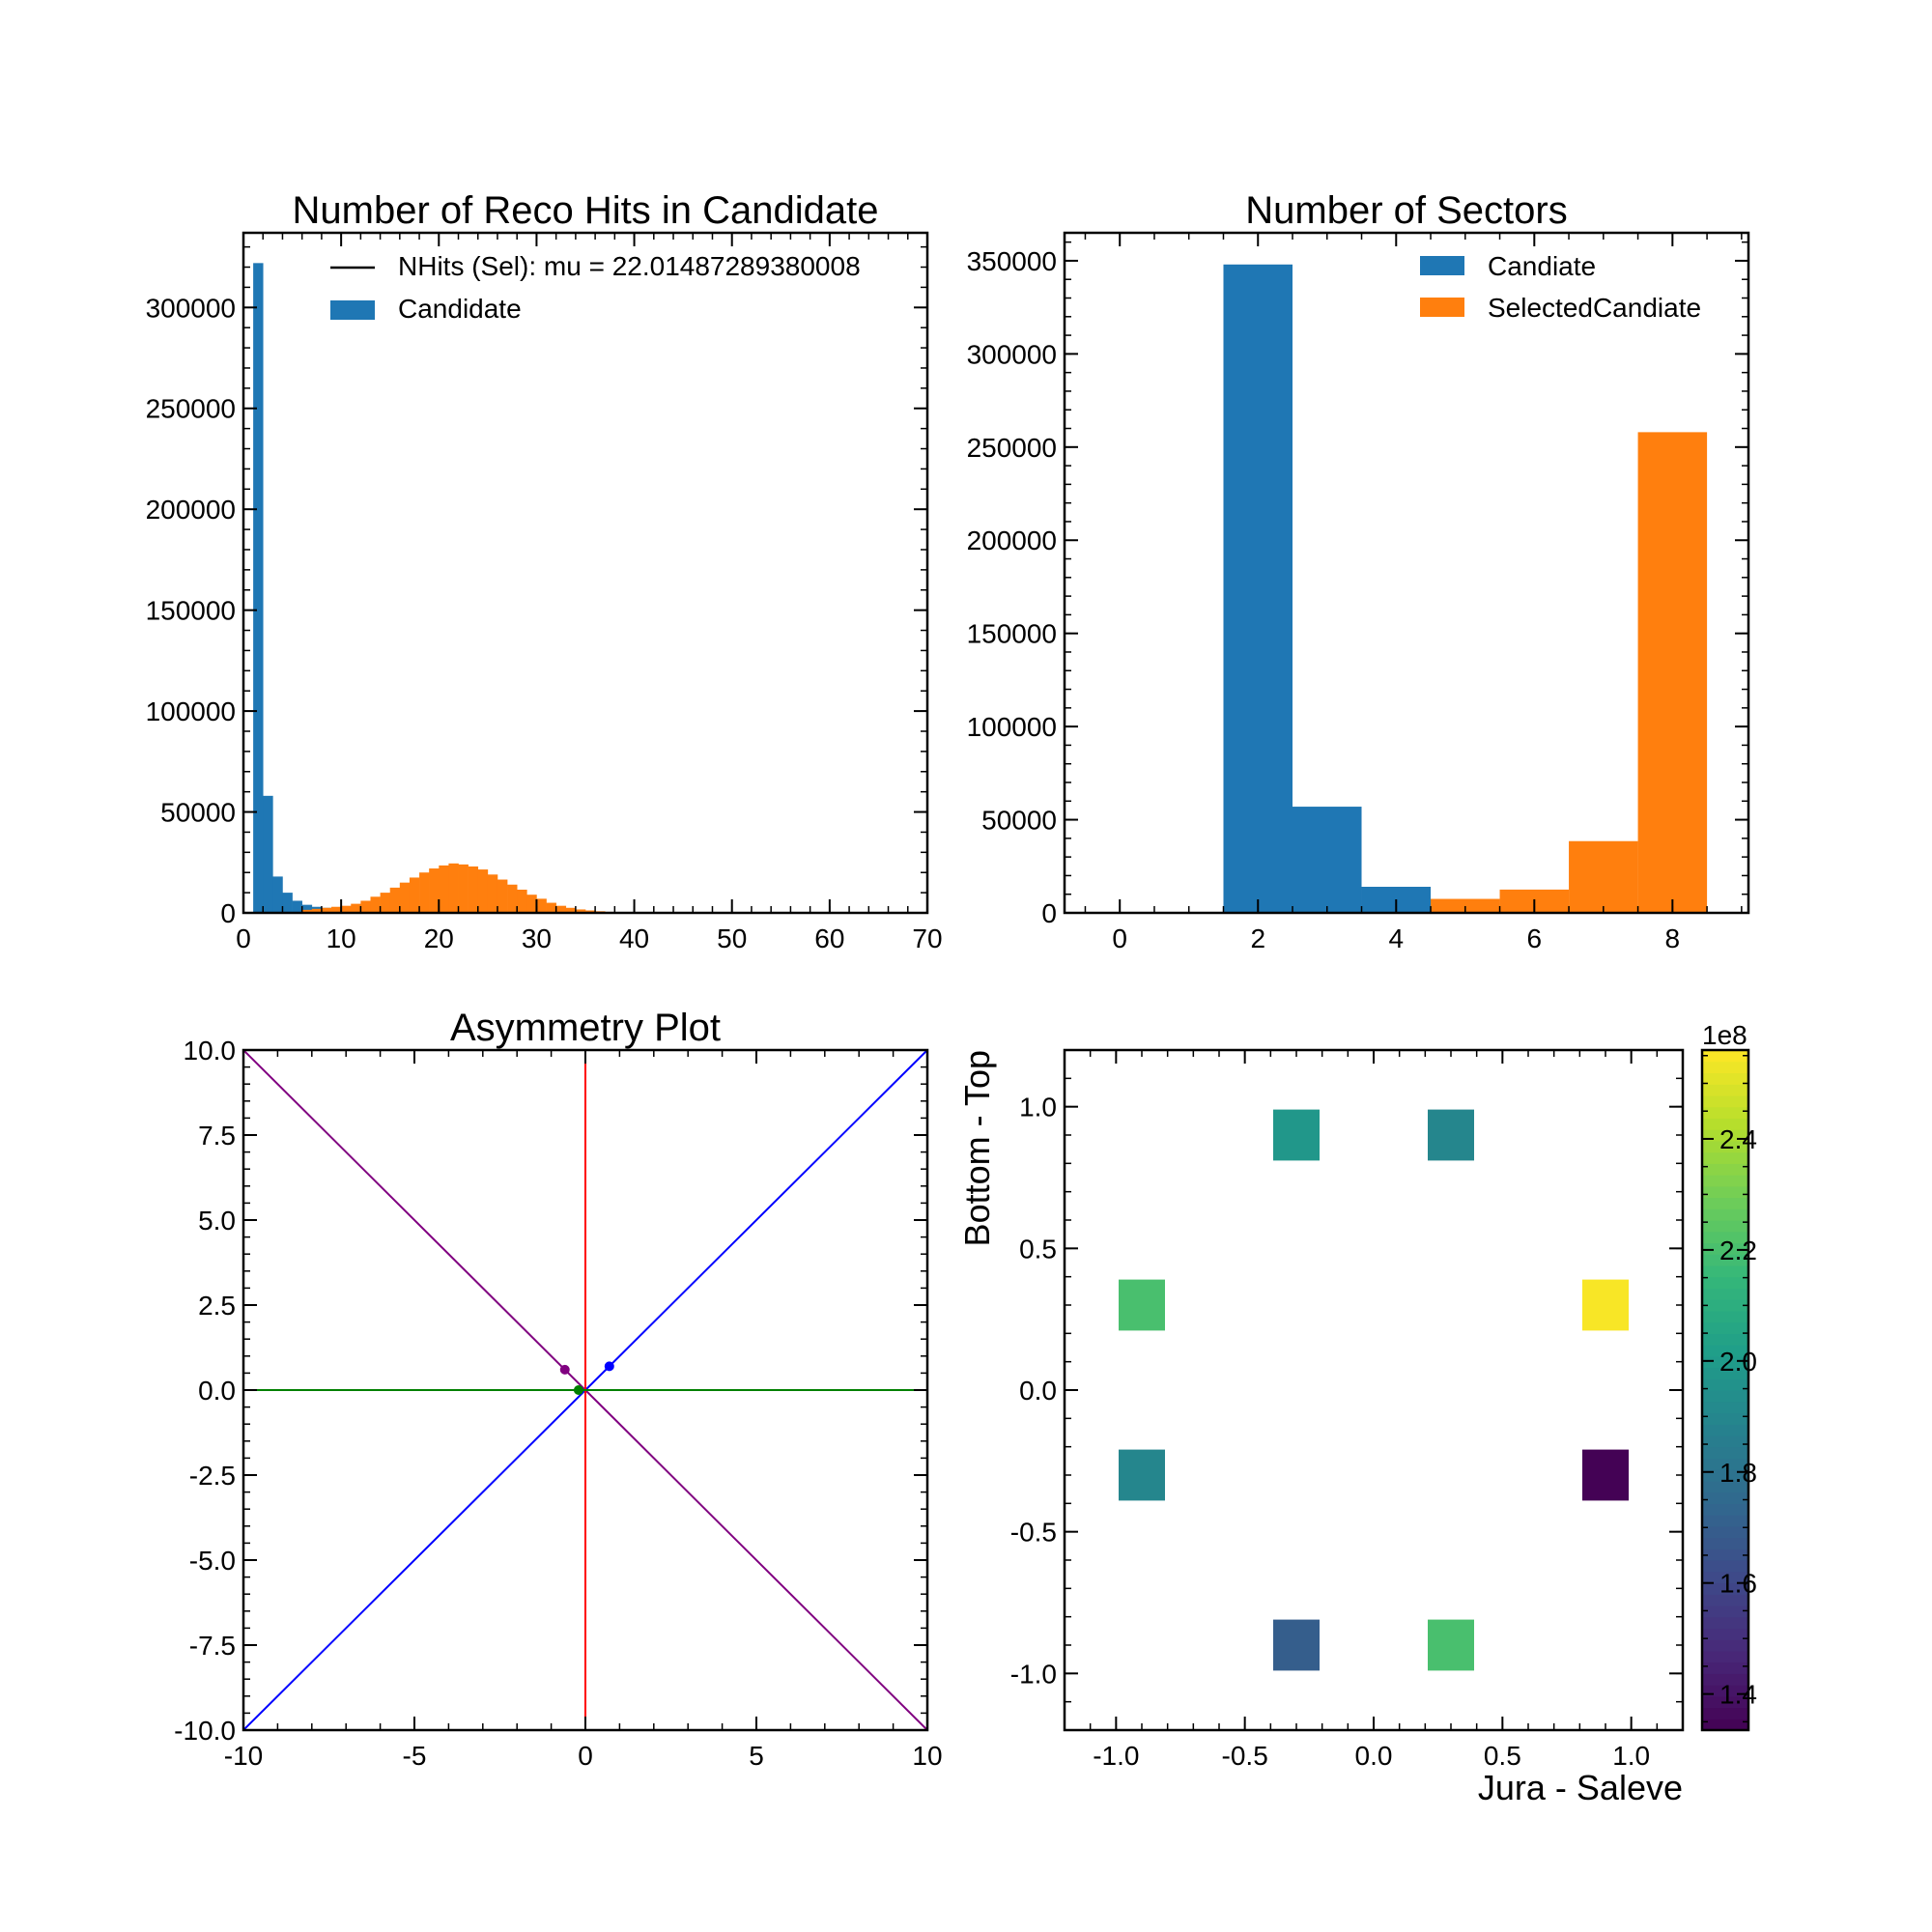 The height and width of the screenshot is (1932, 1932). I want to click on asymmetry-title: Asymmetry Plot, so click(585, 1028).